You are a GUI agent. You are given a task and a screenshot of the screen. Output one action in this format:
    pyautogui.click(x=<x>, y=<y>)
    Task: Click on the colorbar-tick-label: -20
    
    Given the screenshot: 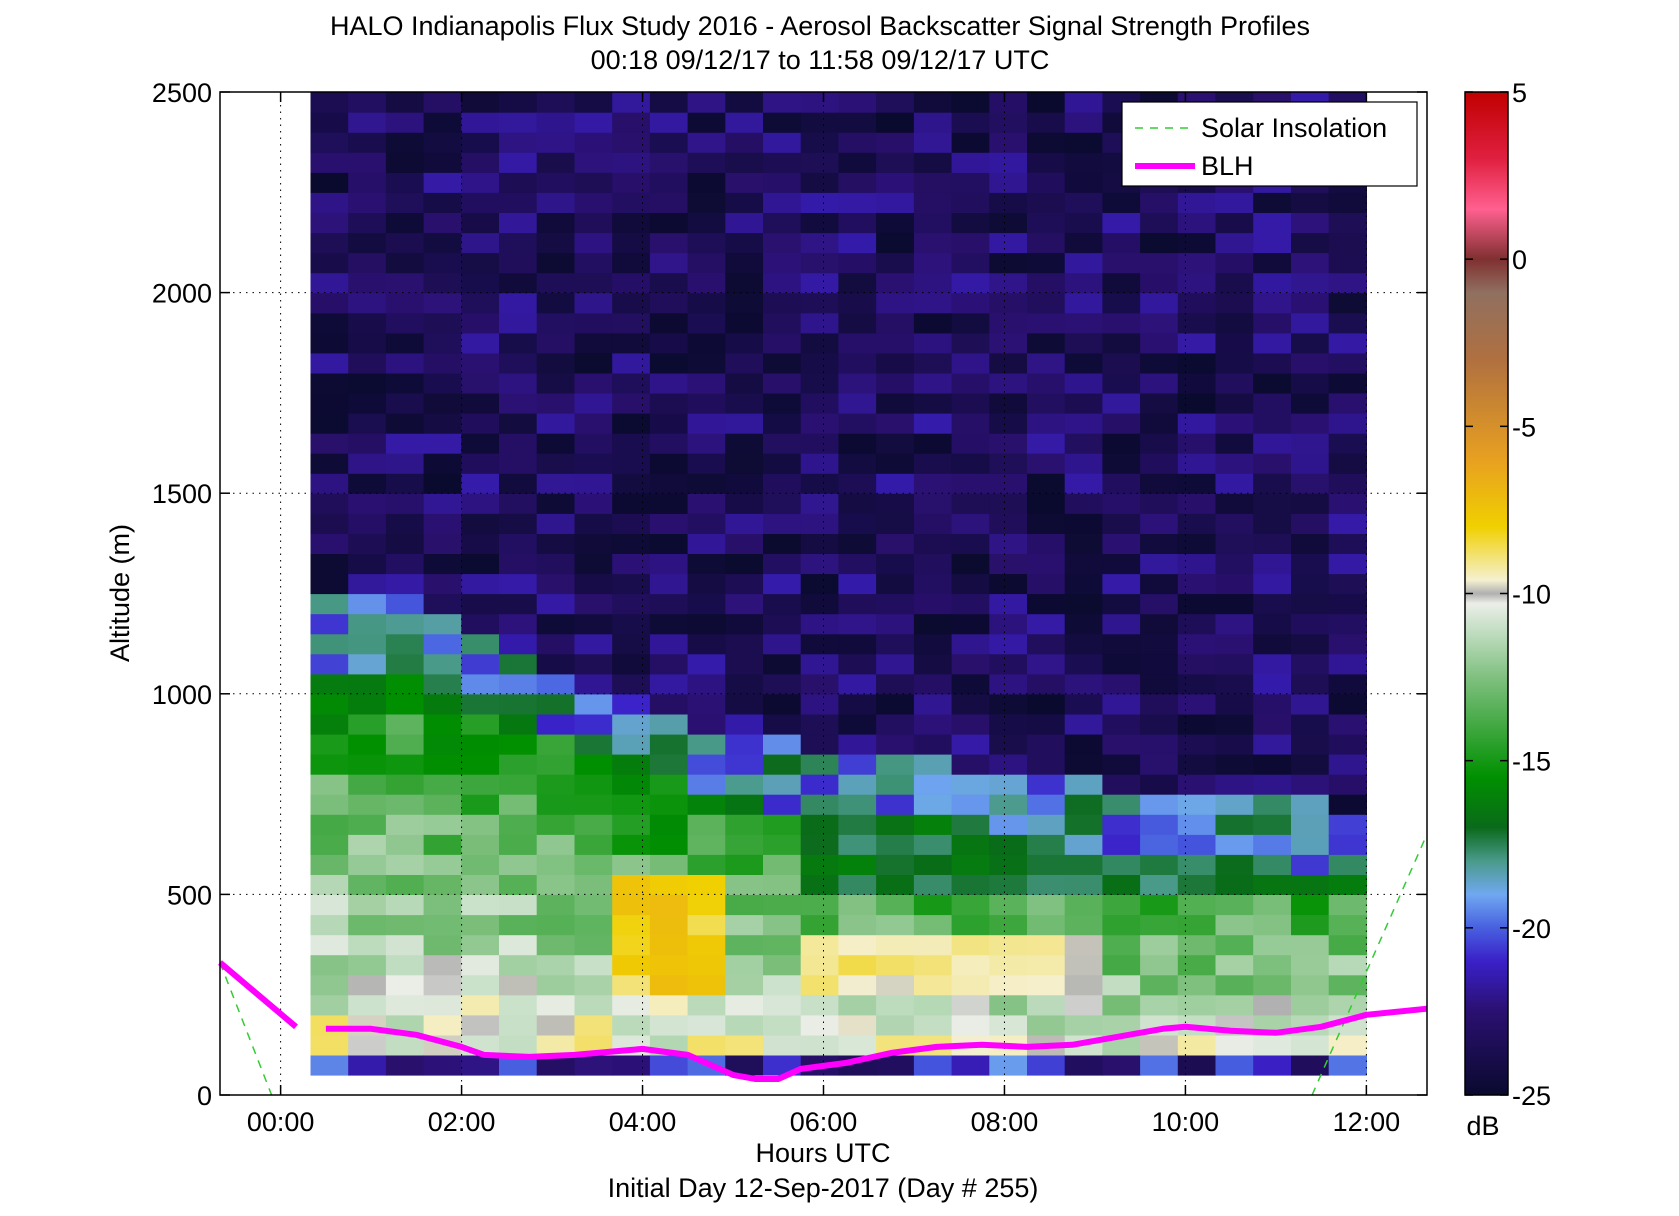 What is the action you would take?
    pyautogui.click(x=1531, y=929)
    